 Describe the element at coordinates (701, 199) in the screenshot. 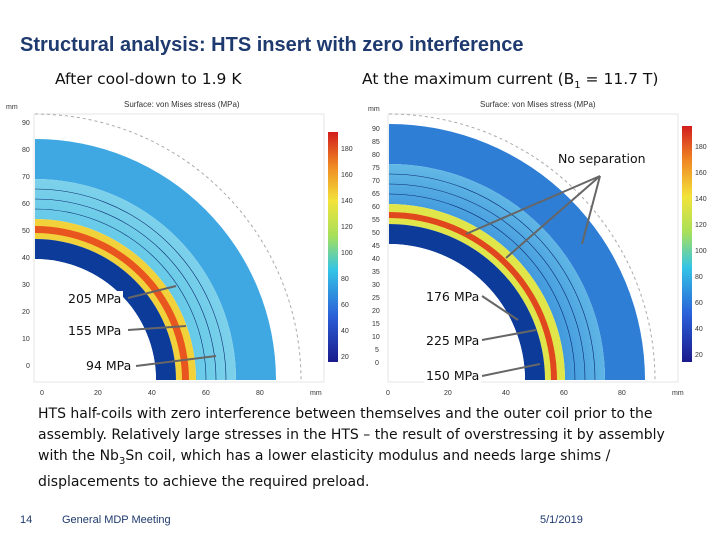

I see `right-colorbar-tick: 140` at that location.